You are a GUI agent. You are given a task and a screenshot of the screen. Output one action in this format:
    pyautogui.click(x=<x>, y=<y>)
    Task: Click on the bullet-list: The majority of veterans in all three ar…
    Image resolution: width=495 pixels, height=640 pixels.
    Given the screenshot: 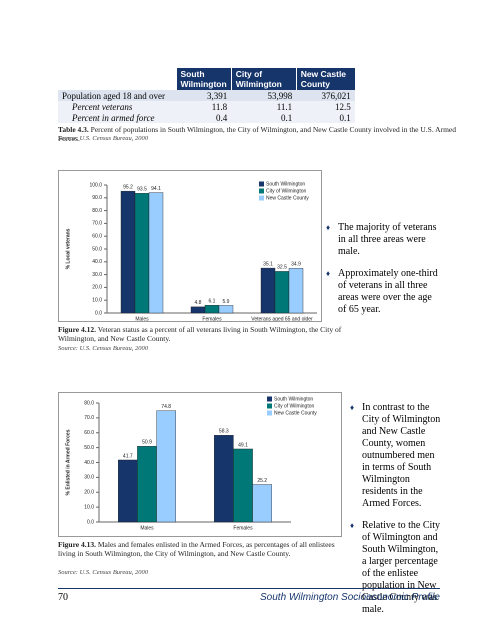 What is the action you would take?
    pyautogui.click(x=383, y=274)
    